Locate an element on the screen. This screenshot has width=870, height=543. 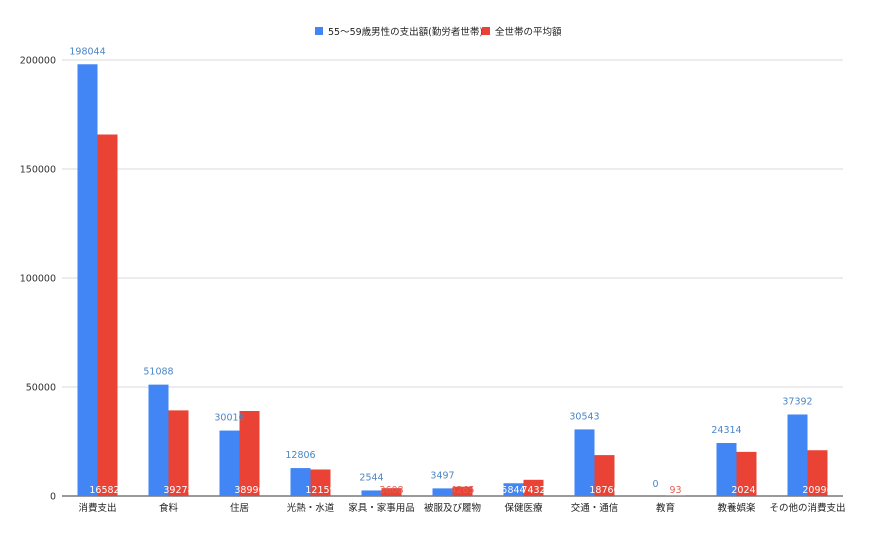
data-label-series-2: 93 is located at coordinates (675, 490).